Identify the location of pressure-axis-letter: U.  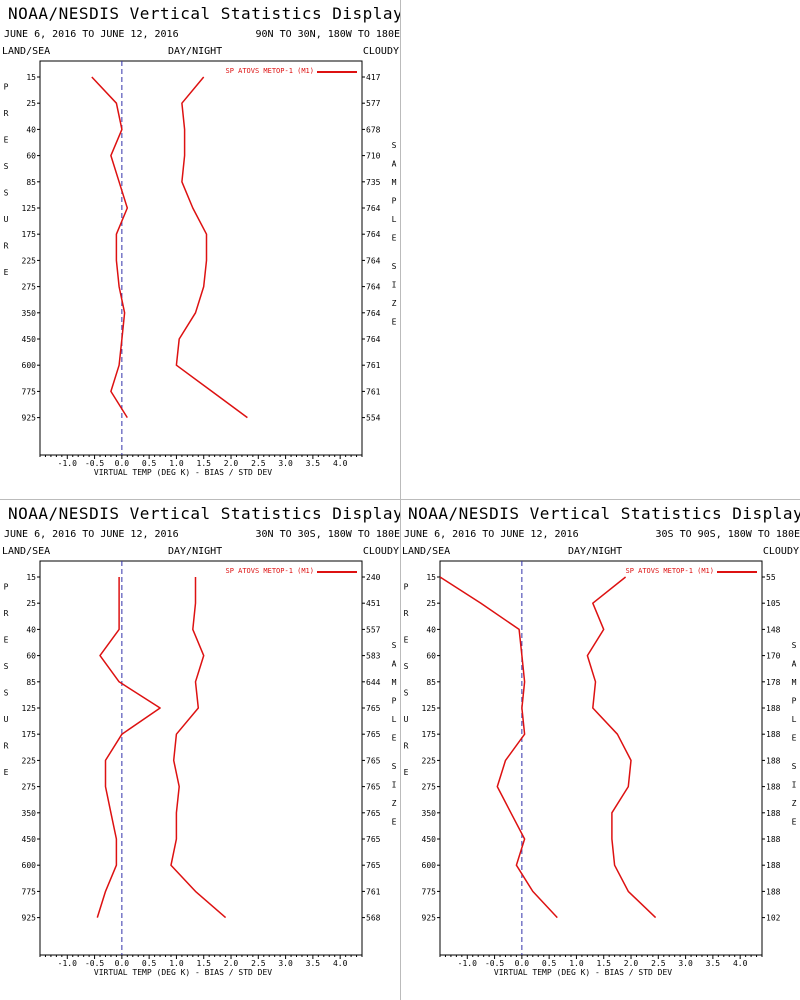
(6, 719).